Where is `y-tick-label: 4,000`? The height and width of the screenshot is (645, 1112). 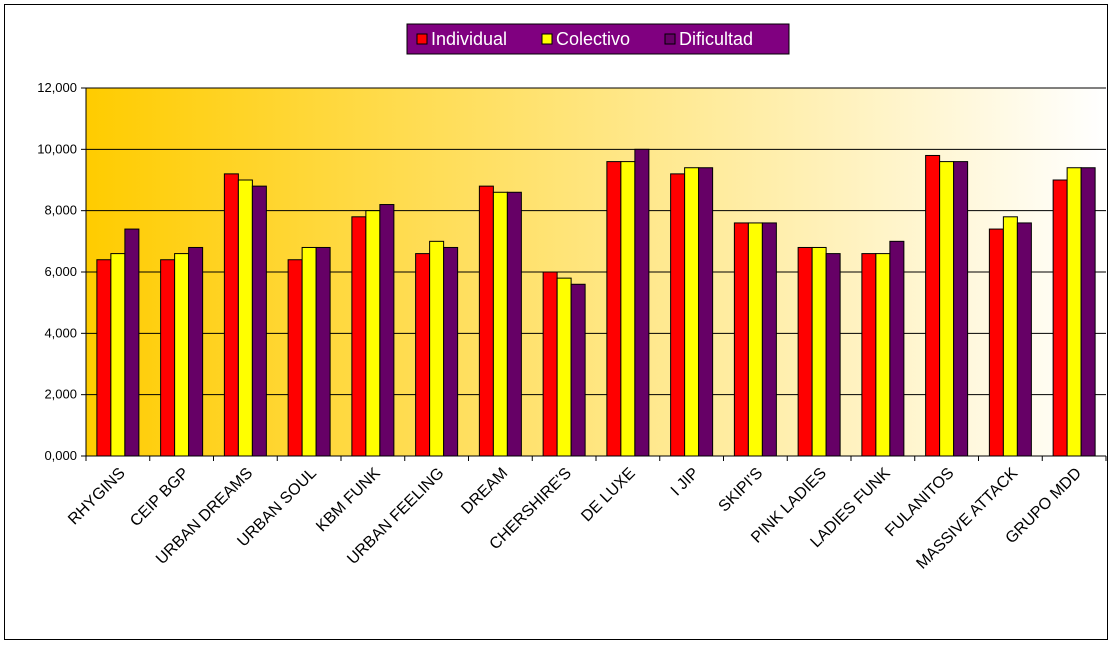 y-tick-label: 4,000 is located at coordinates (60, 332).